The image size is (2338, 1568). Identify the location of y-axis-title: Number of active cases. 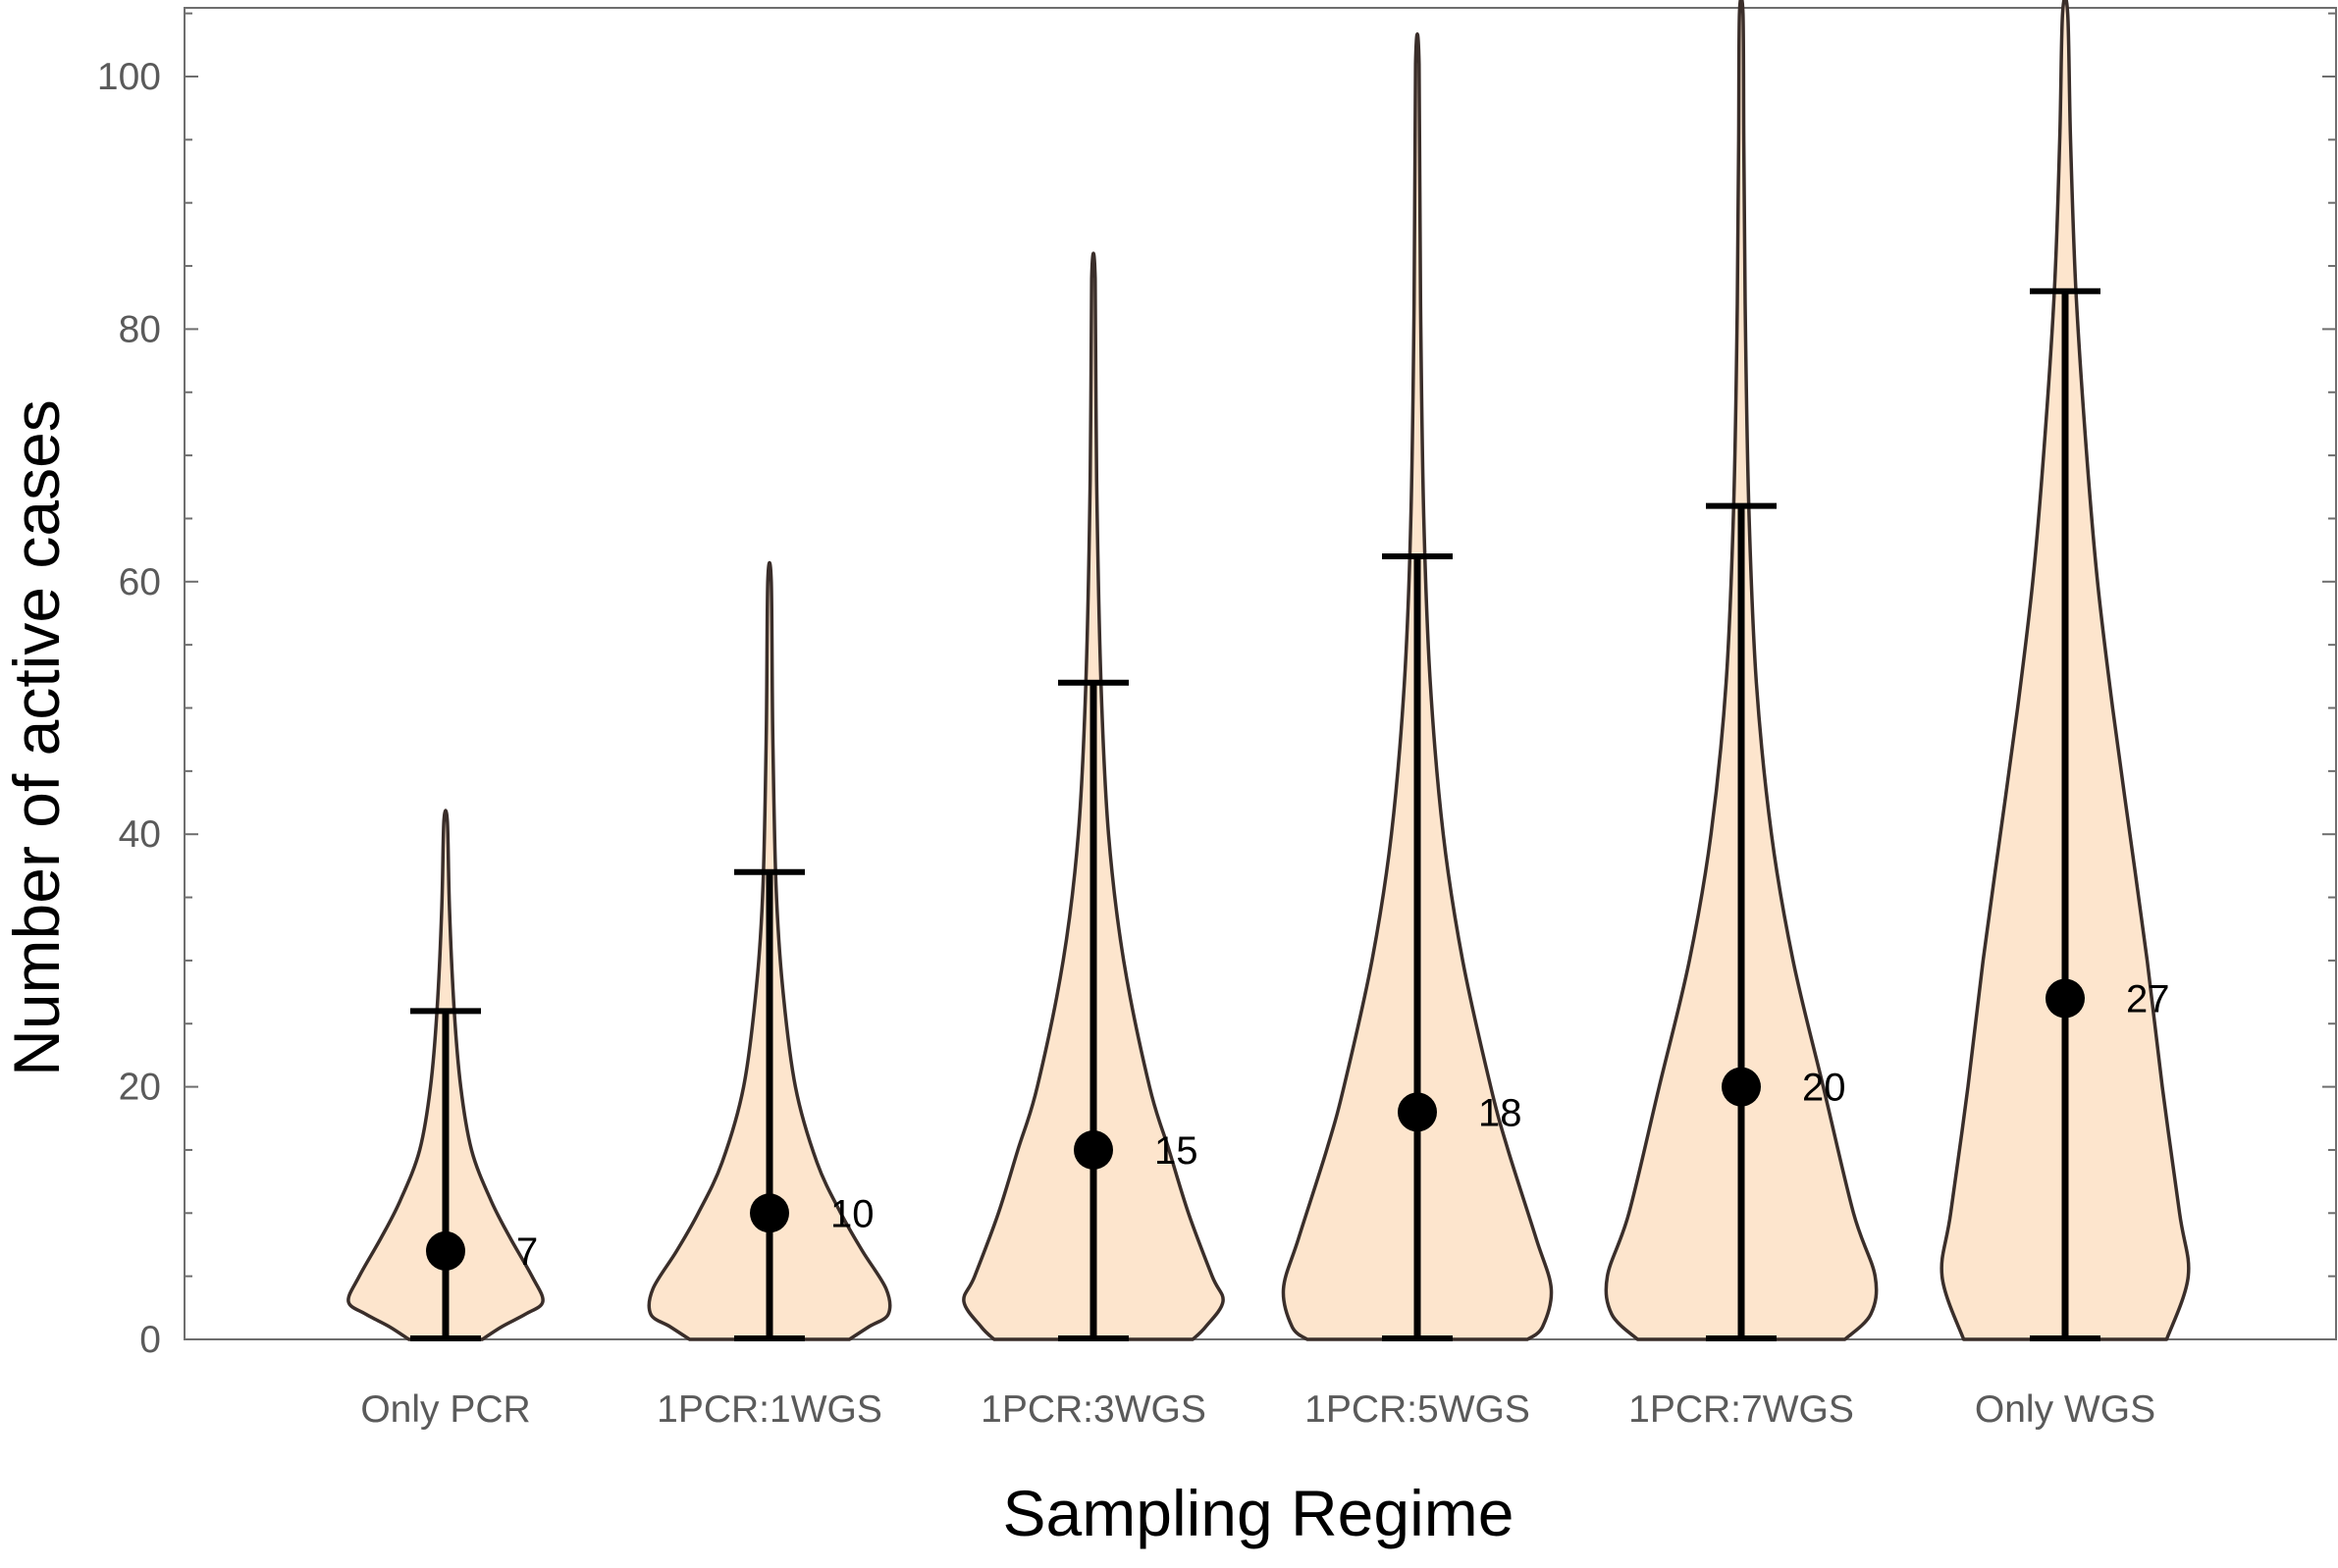
(36, 737).